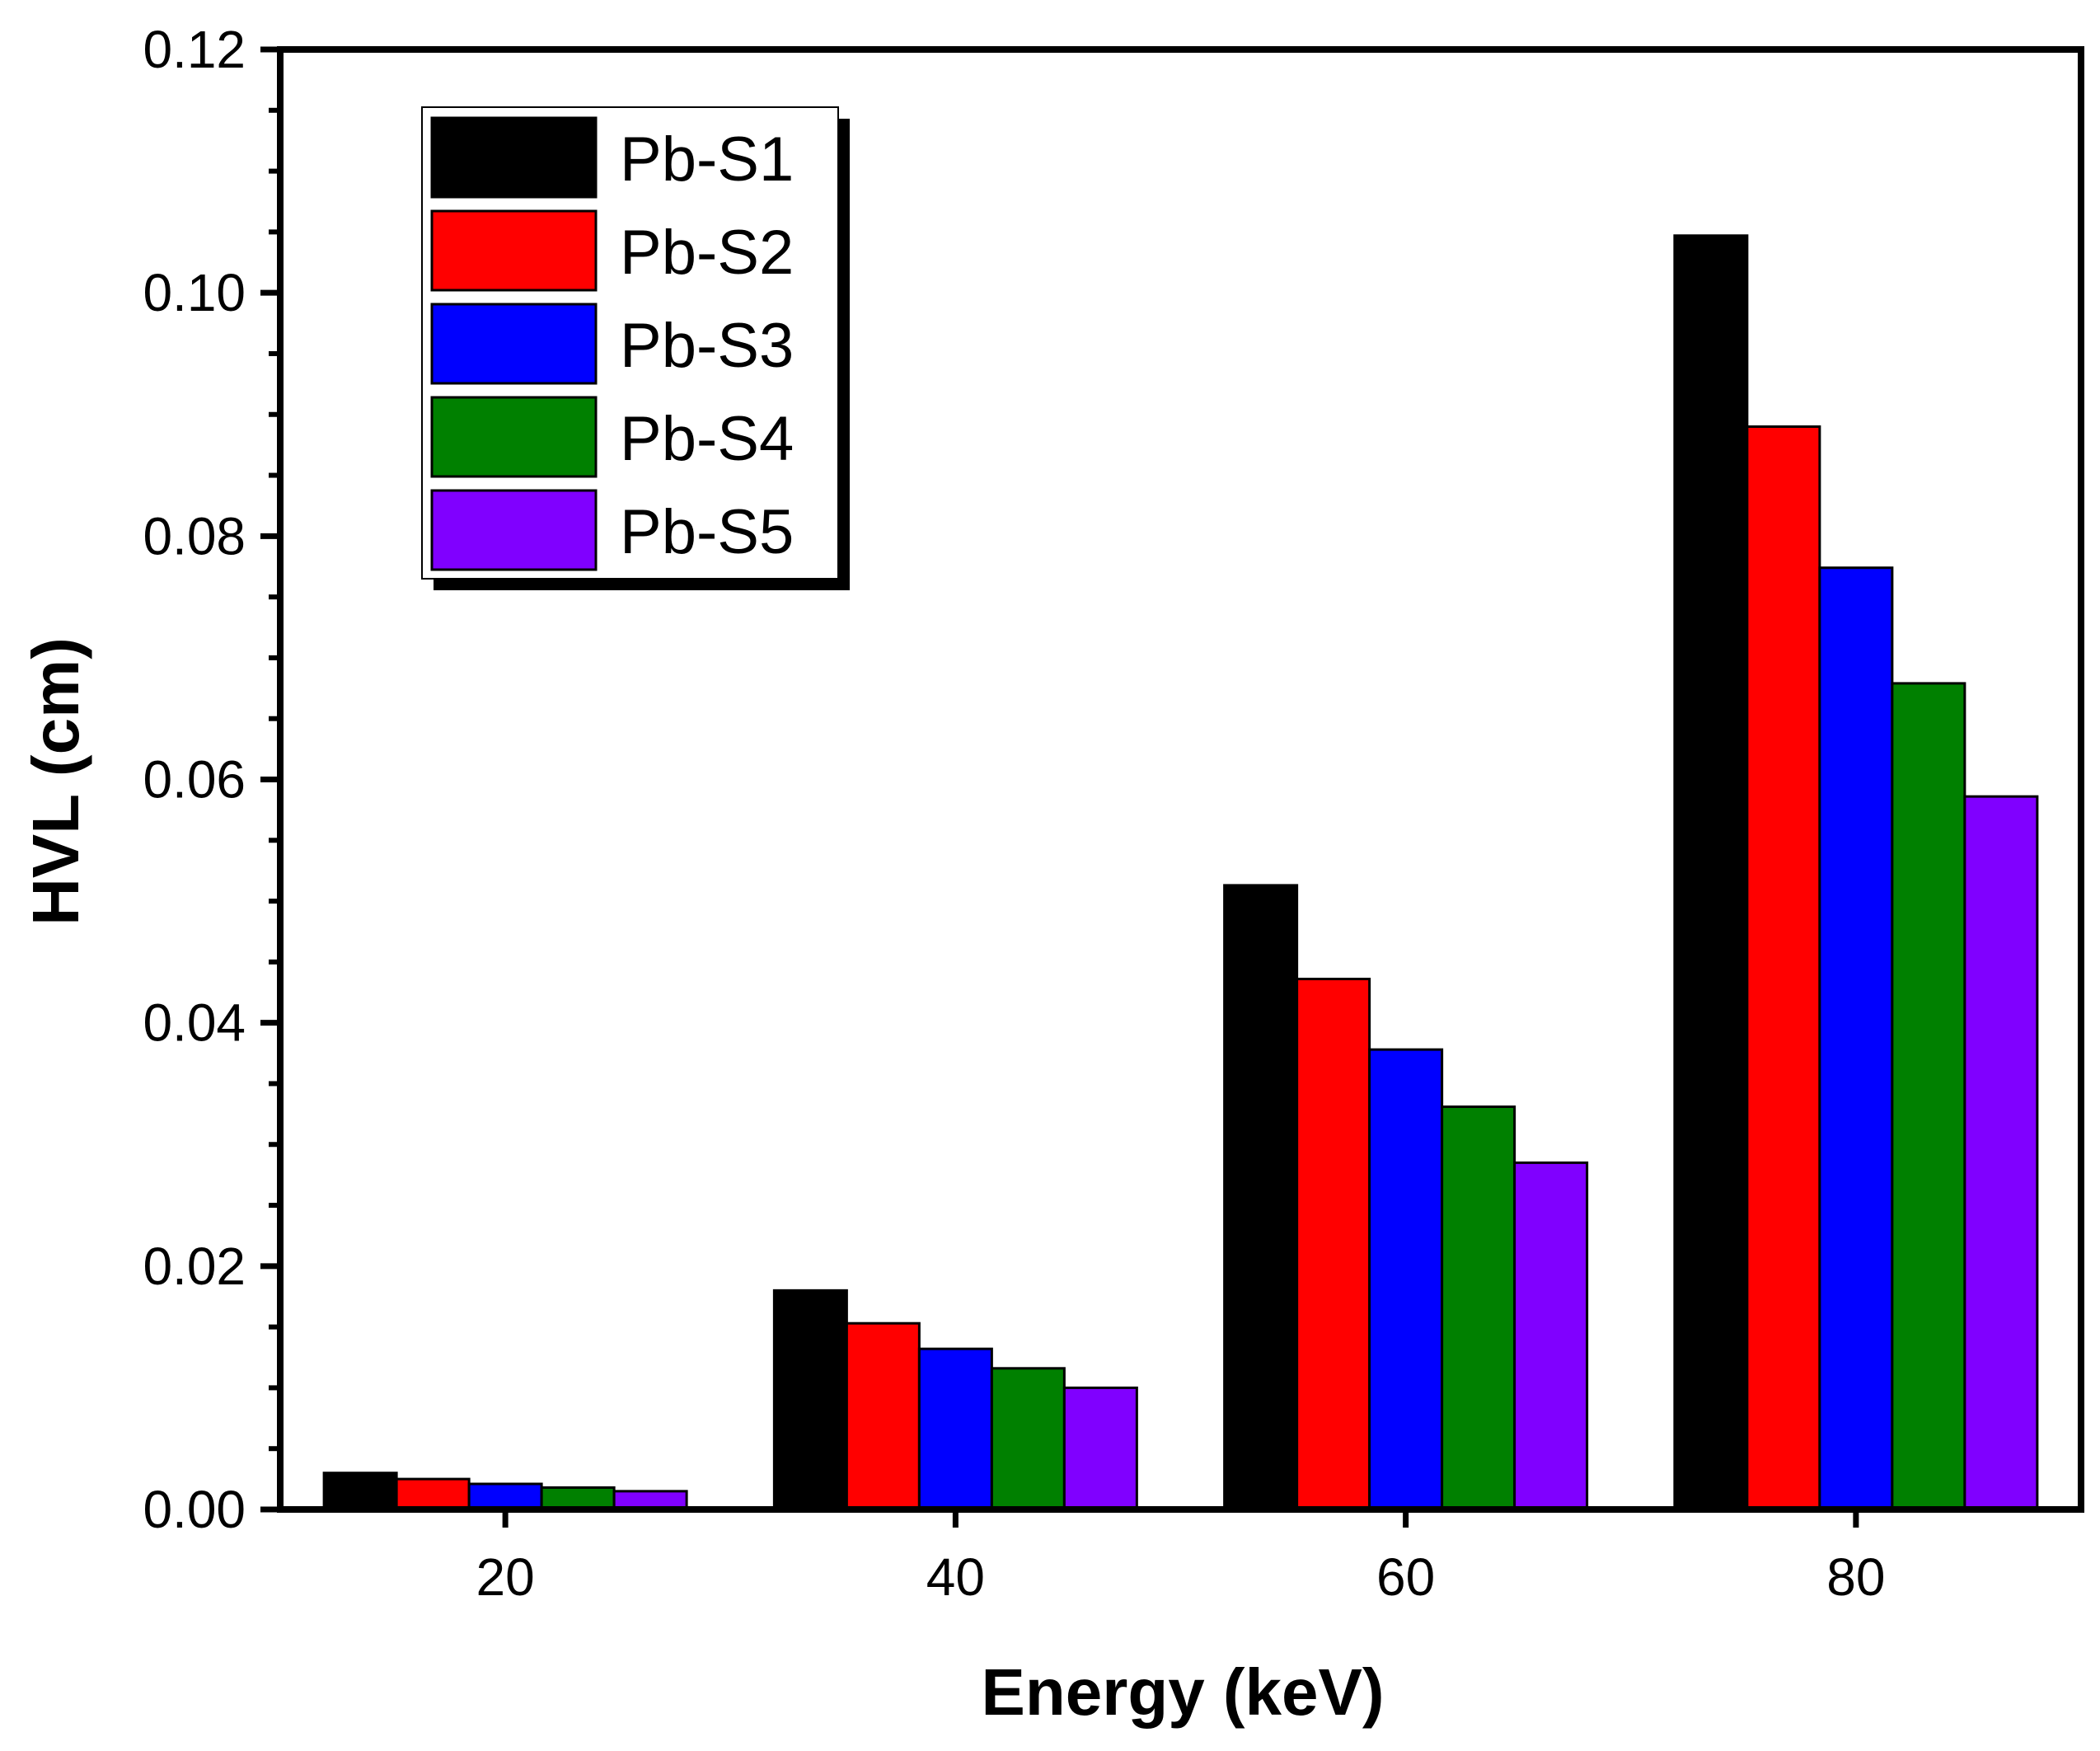  Describe the element at coordinates (707, 439) in the screenshot. I see `legend-label-pb-s4: Pb-S4` at that location.